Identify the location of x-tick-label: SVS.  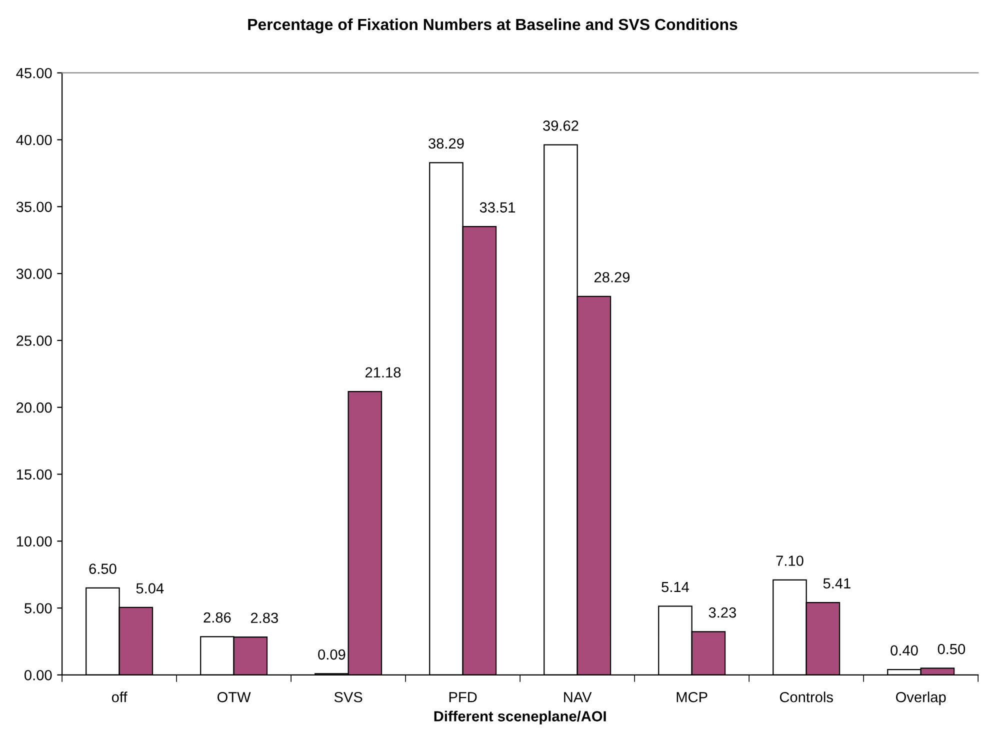
(348, 697).